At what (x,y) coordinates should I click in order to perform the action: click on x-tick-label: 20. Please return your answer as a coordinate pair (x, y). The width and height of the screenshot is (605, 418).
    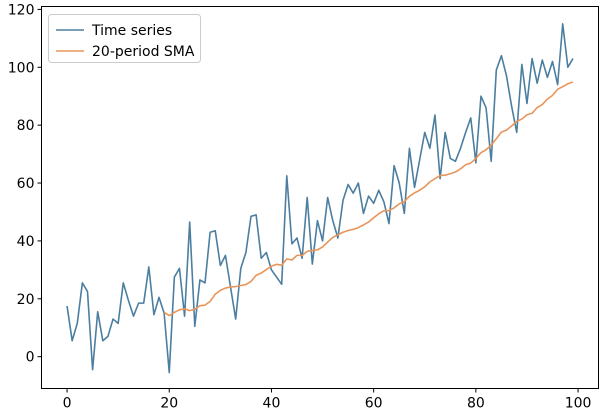
    Looking at the image, I should click on (169, 404).